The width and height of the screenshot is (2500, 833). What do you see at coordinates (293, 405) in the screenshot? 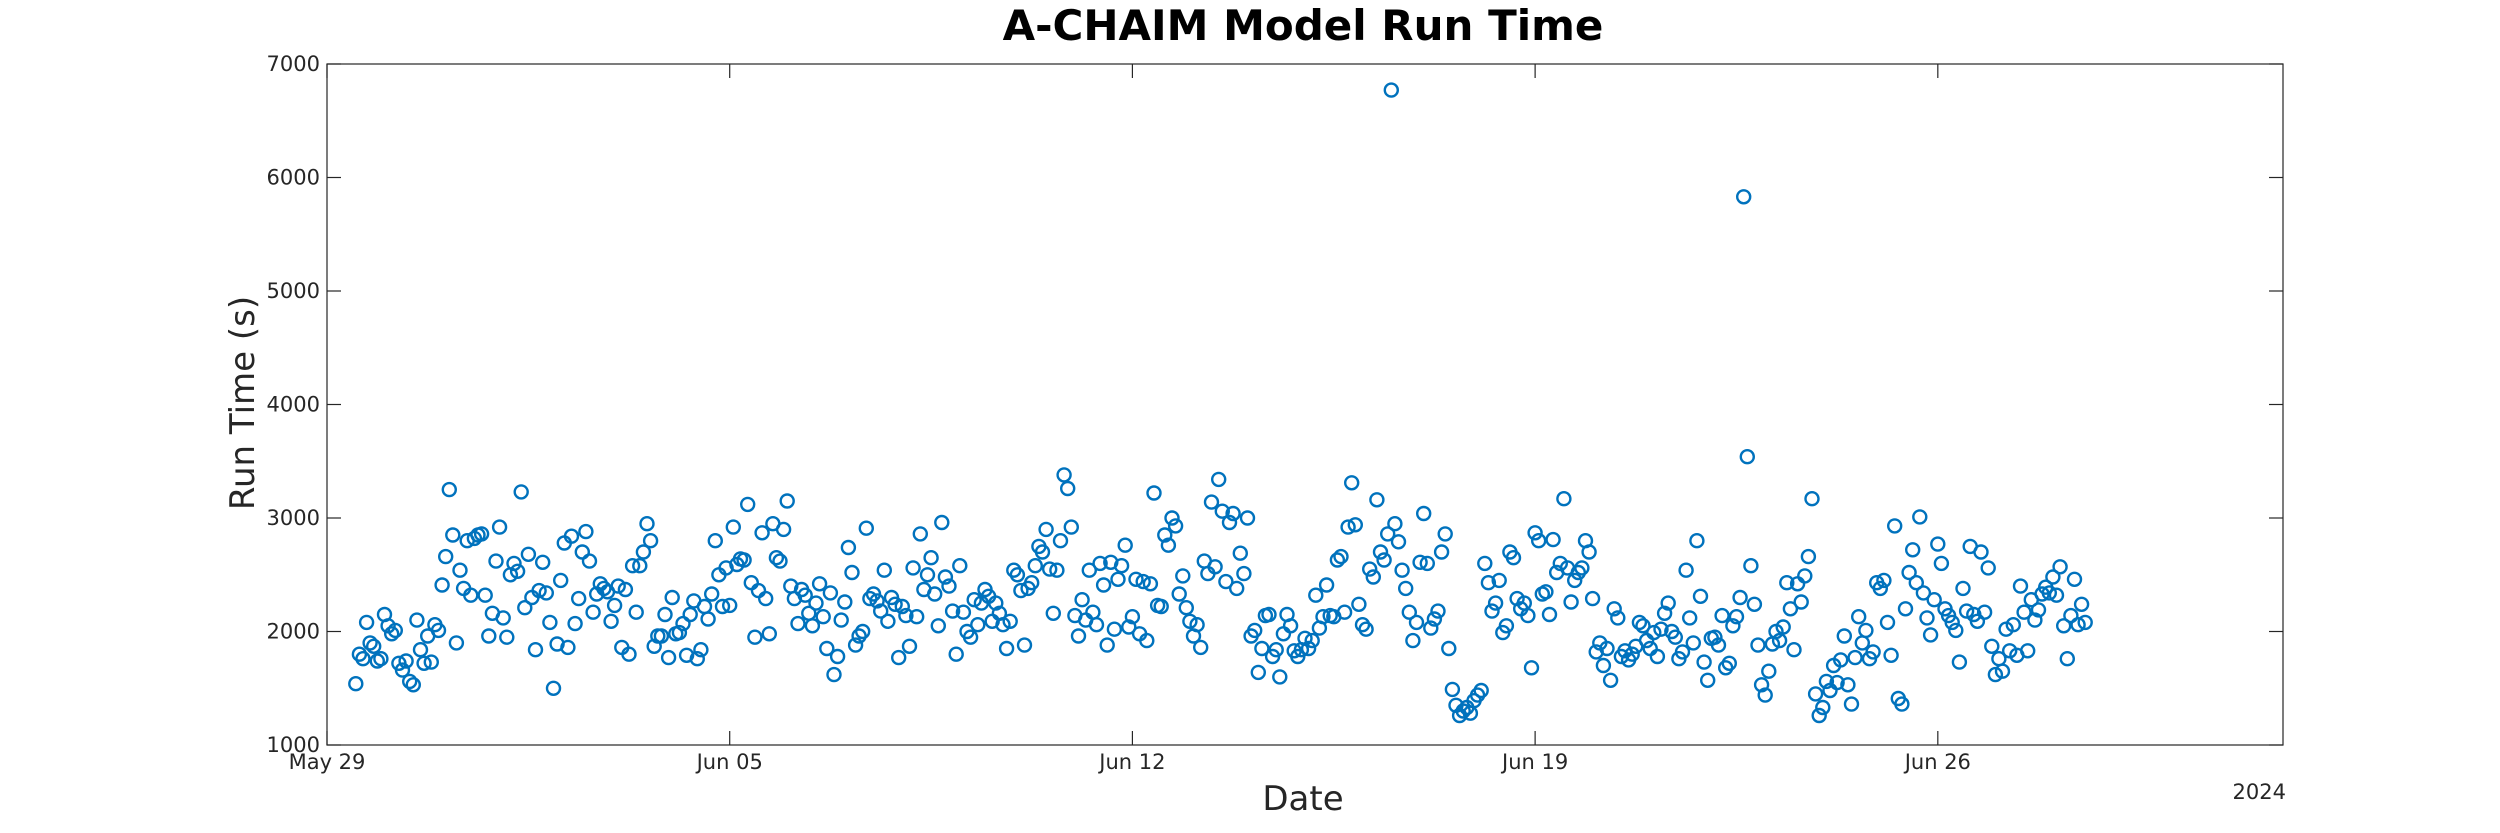
I see `y-tick-label: 4000` at bounding box center [293, 405].